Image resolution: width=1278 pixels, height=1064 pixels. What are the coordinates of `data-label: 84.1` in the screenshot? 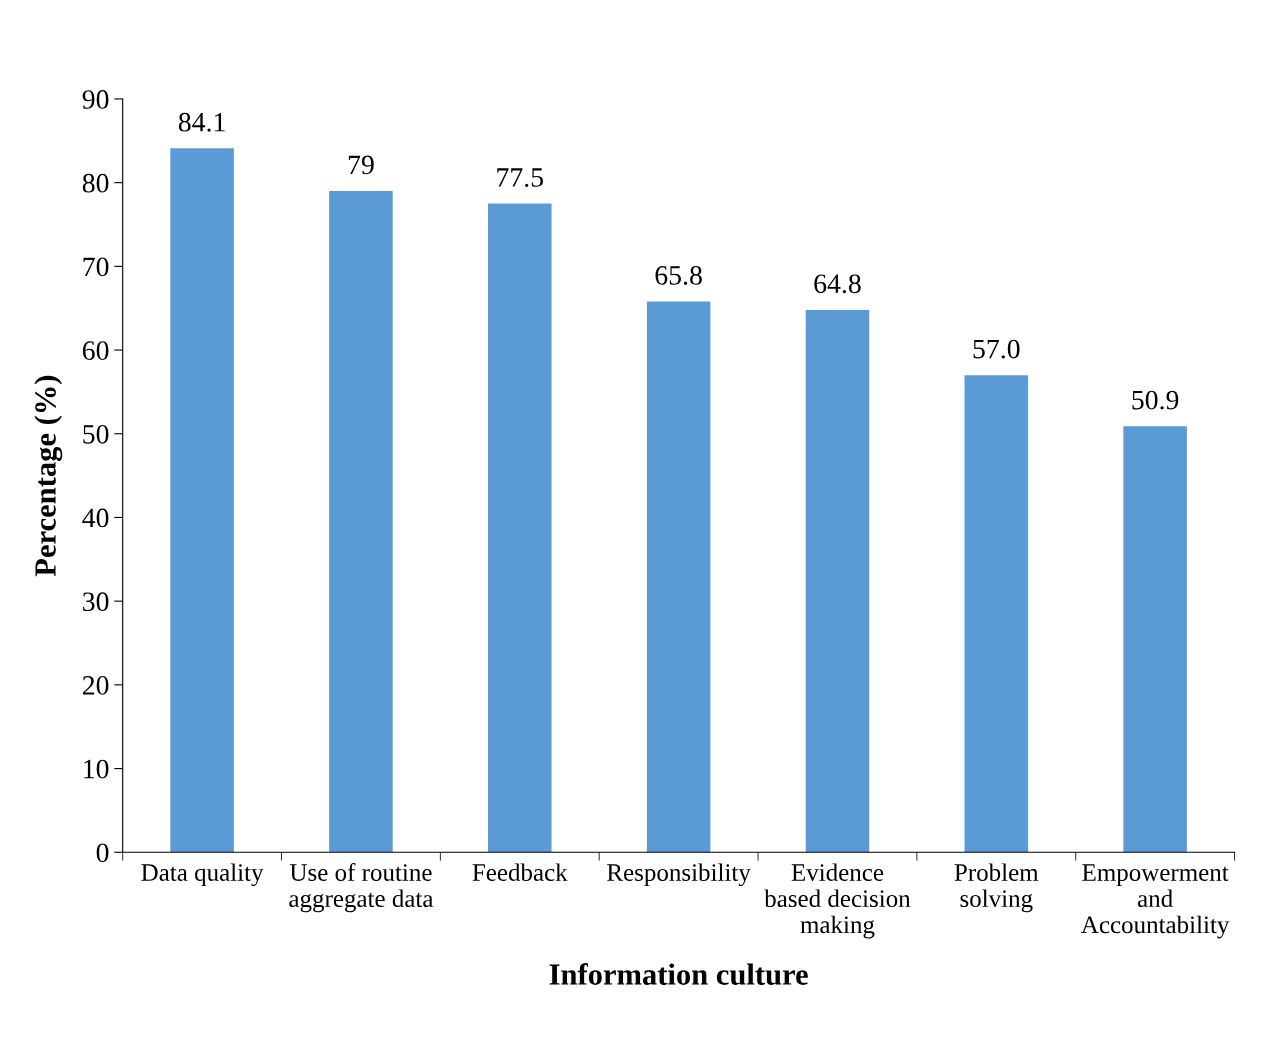 It's located at (201, 122).